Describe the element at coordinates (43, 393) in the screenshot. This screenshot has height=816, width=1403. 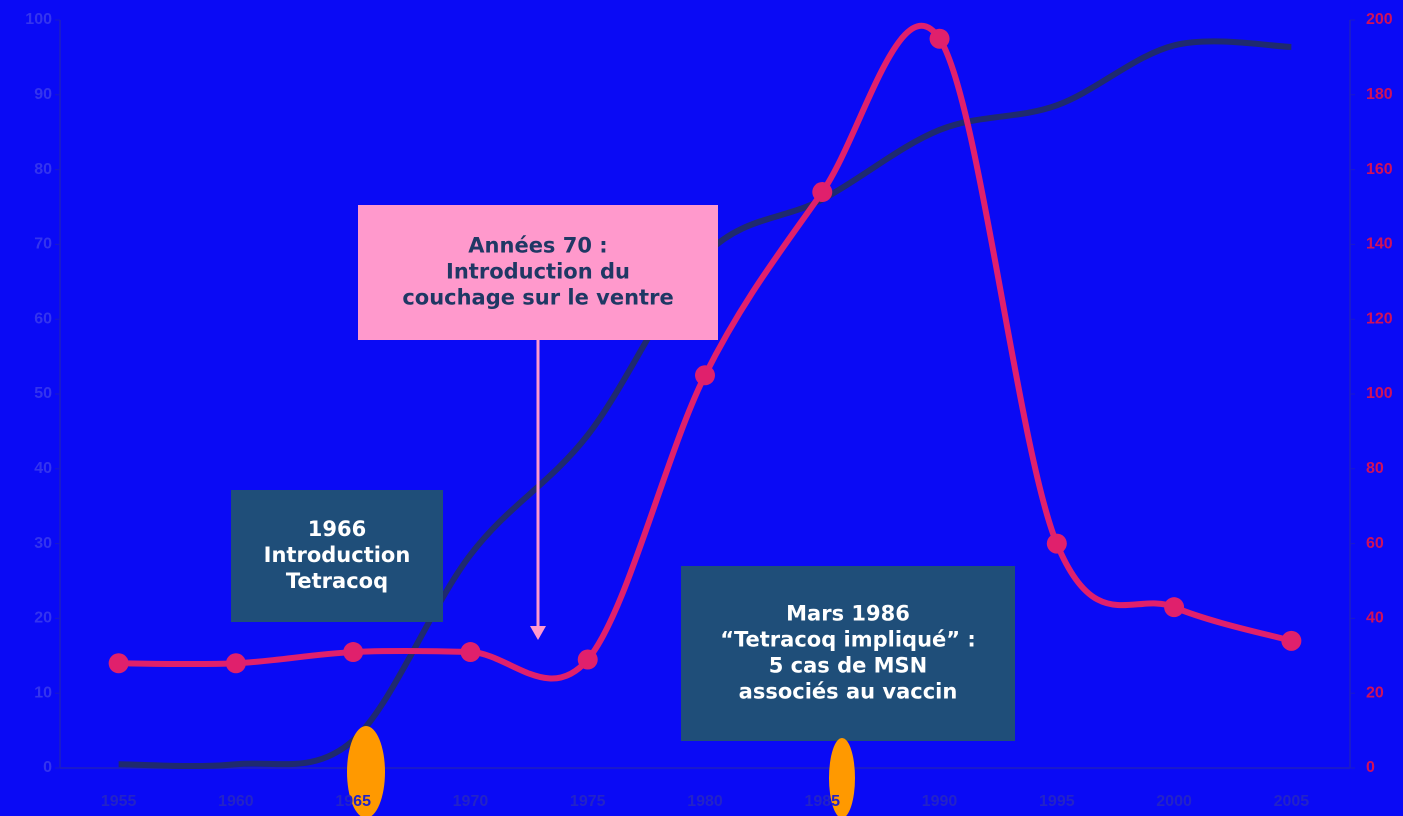
I see `y-tick-label: 50` at that location.